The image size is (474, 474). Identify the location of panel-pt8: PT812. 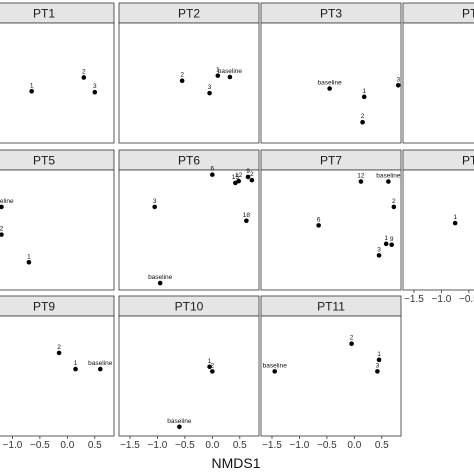
(438, 220).